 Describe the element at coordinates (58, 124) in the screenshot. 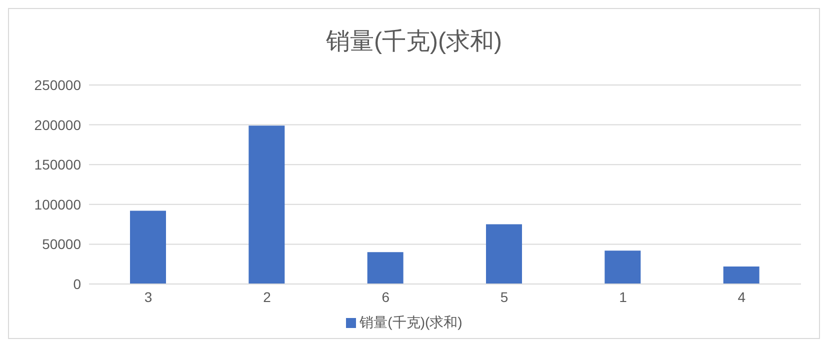

I see `y-tick-label: 200000` at that location.